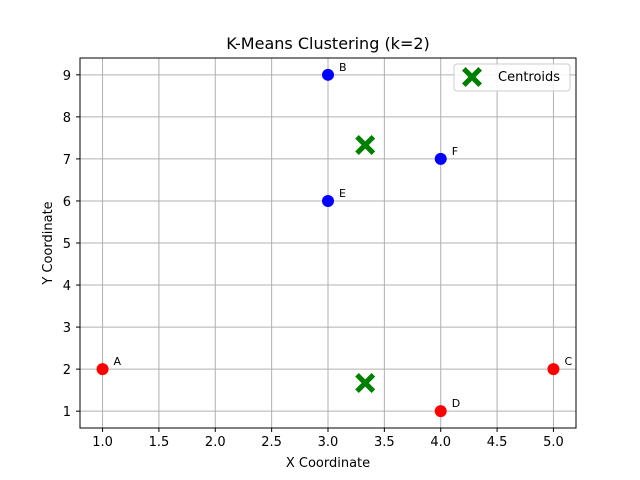 This screenshot has height=480, width=640. What do you see at coordinates (456, 403) in the screenshot?
I see `point-label-d: D` at bounding box center [456, 403].